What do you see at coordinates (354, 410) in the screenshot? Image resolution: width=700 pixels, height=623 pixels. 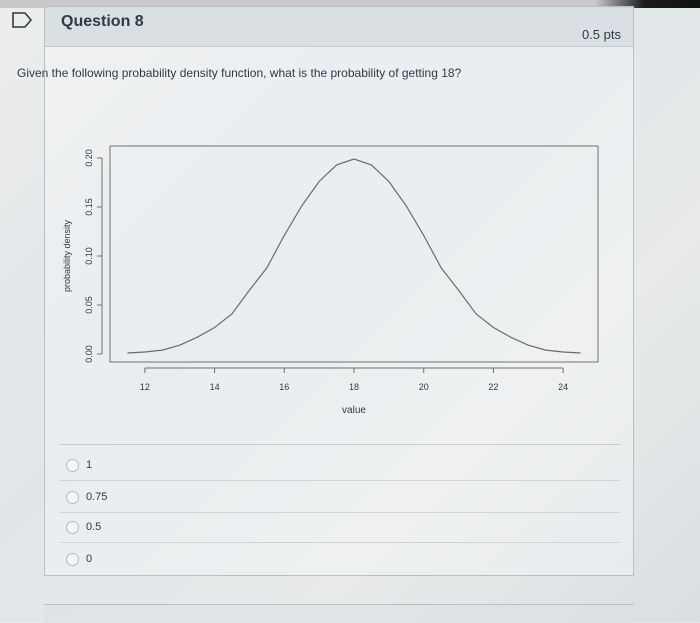 I see `x-axis-label: value` at bounding box center [354, 410].